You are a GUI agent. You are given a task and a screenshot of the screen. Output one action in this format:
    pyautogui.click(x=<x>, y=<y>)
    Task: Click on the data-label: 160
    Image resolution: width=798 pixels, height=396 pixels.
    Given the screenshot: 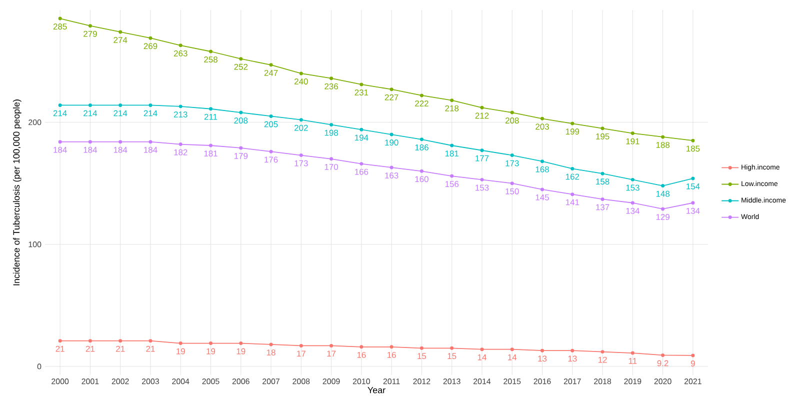 What is the action you would take?
    pyautogui.click(x=421, y=179)
    